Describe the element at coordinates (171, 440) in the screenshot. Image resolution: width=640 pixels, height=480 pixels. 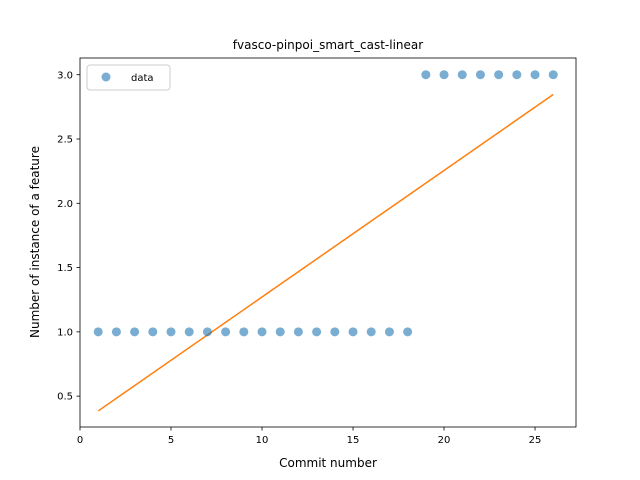
I see `x-tick-label: 5` at that location.